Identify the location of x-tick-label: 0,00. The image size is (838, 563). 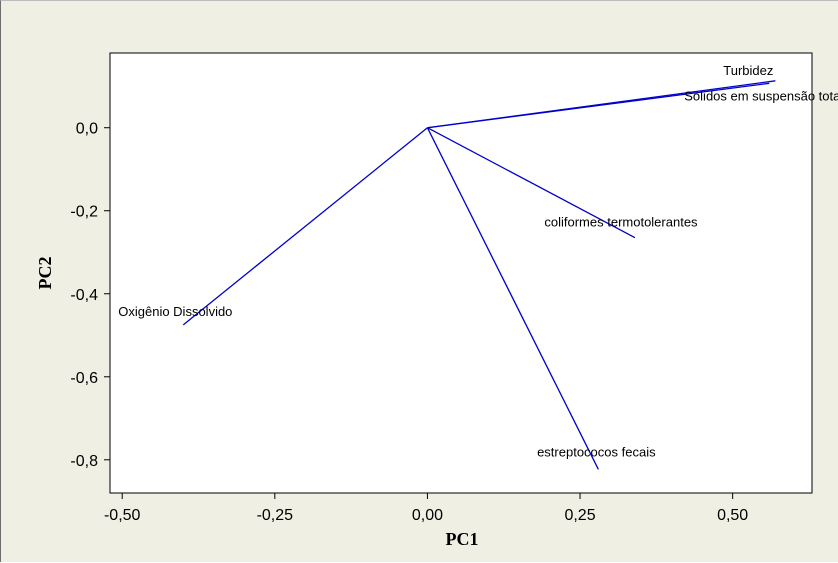
(427, 515).